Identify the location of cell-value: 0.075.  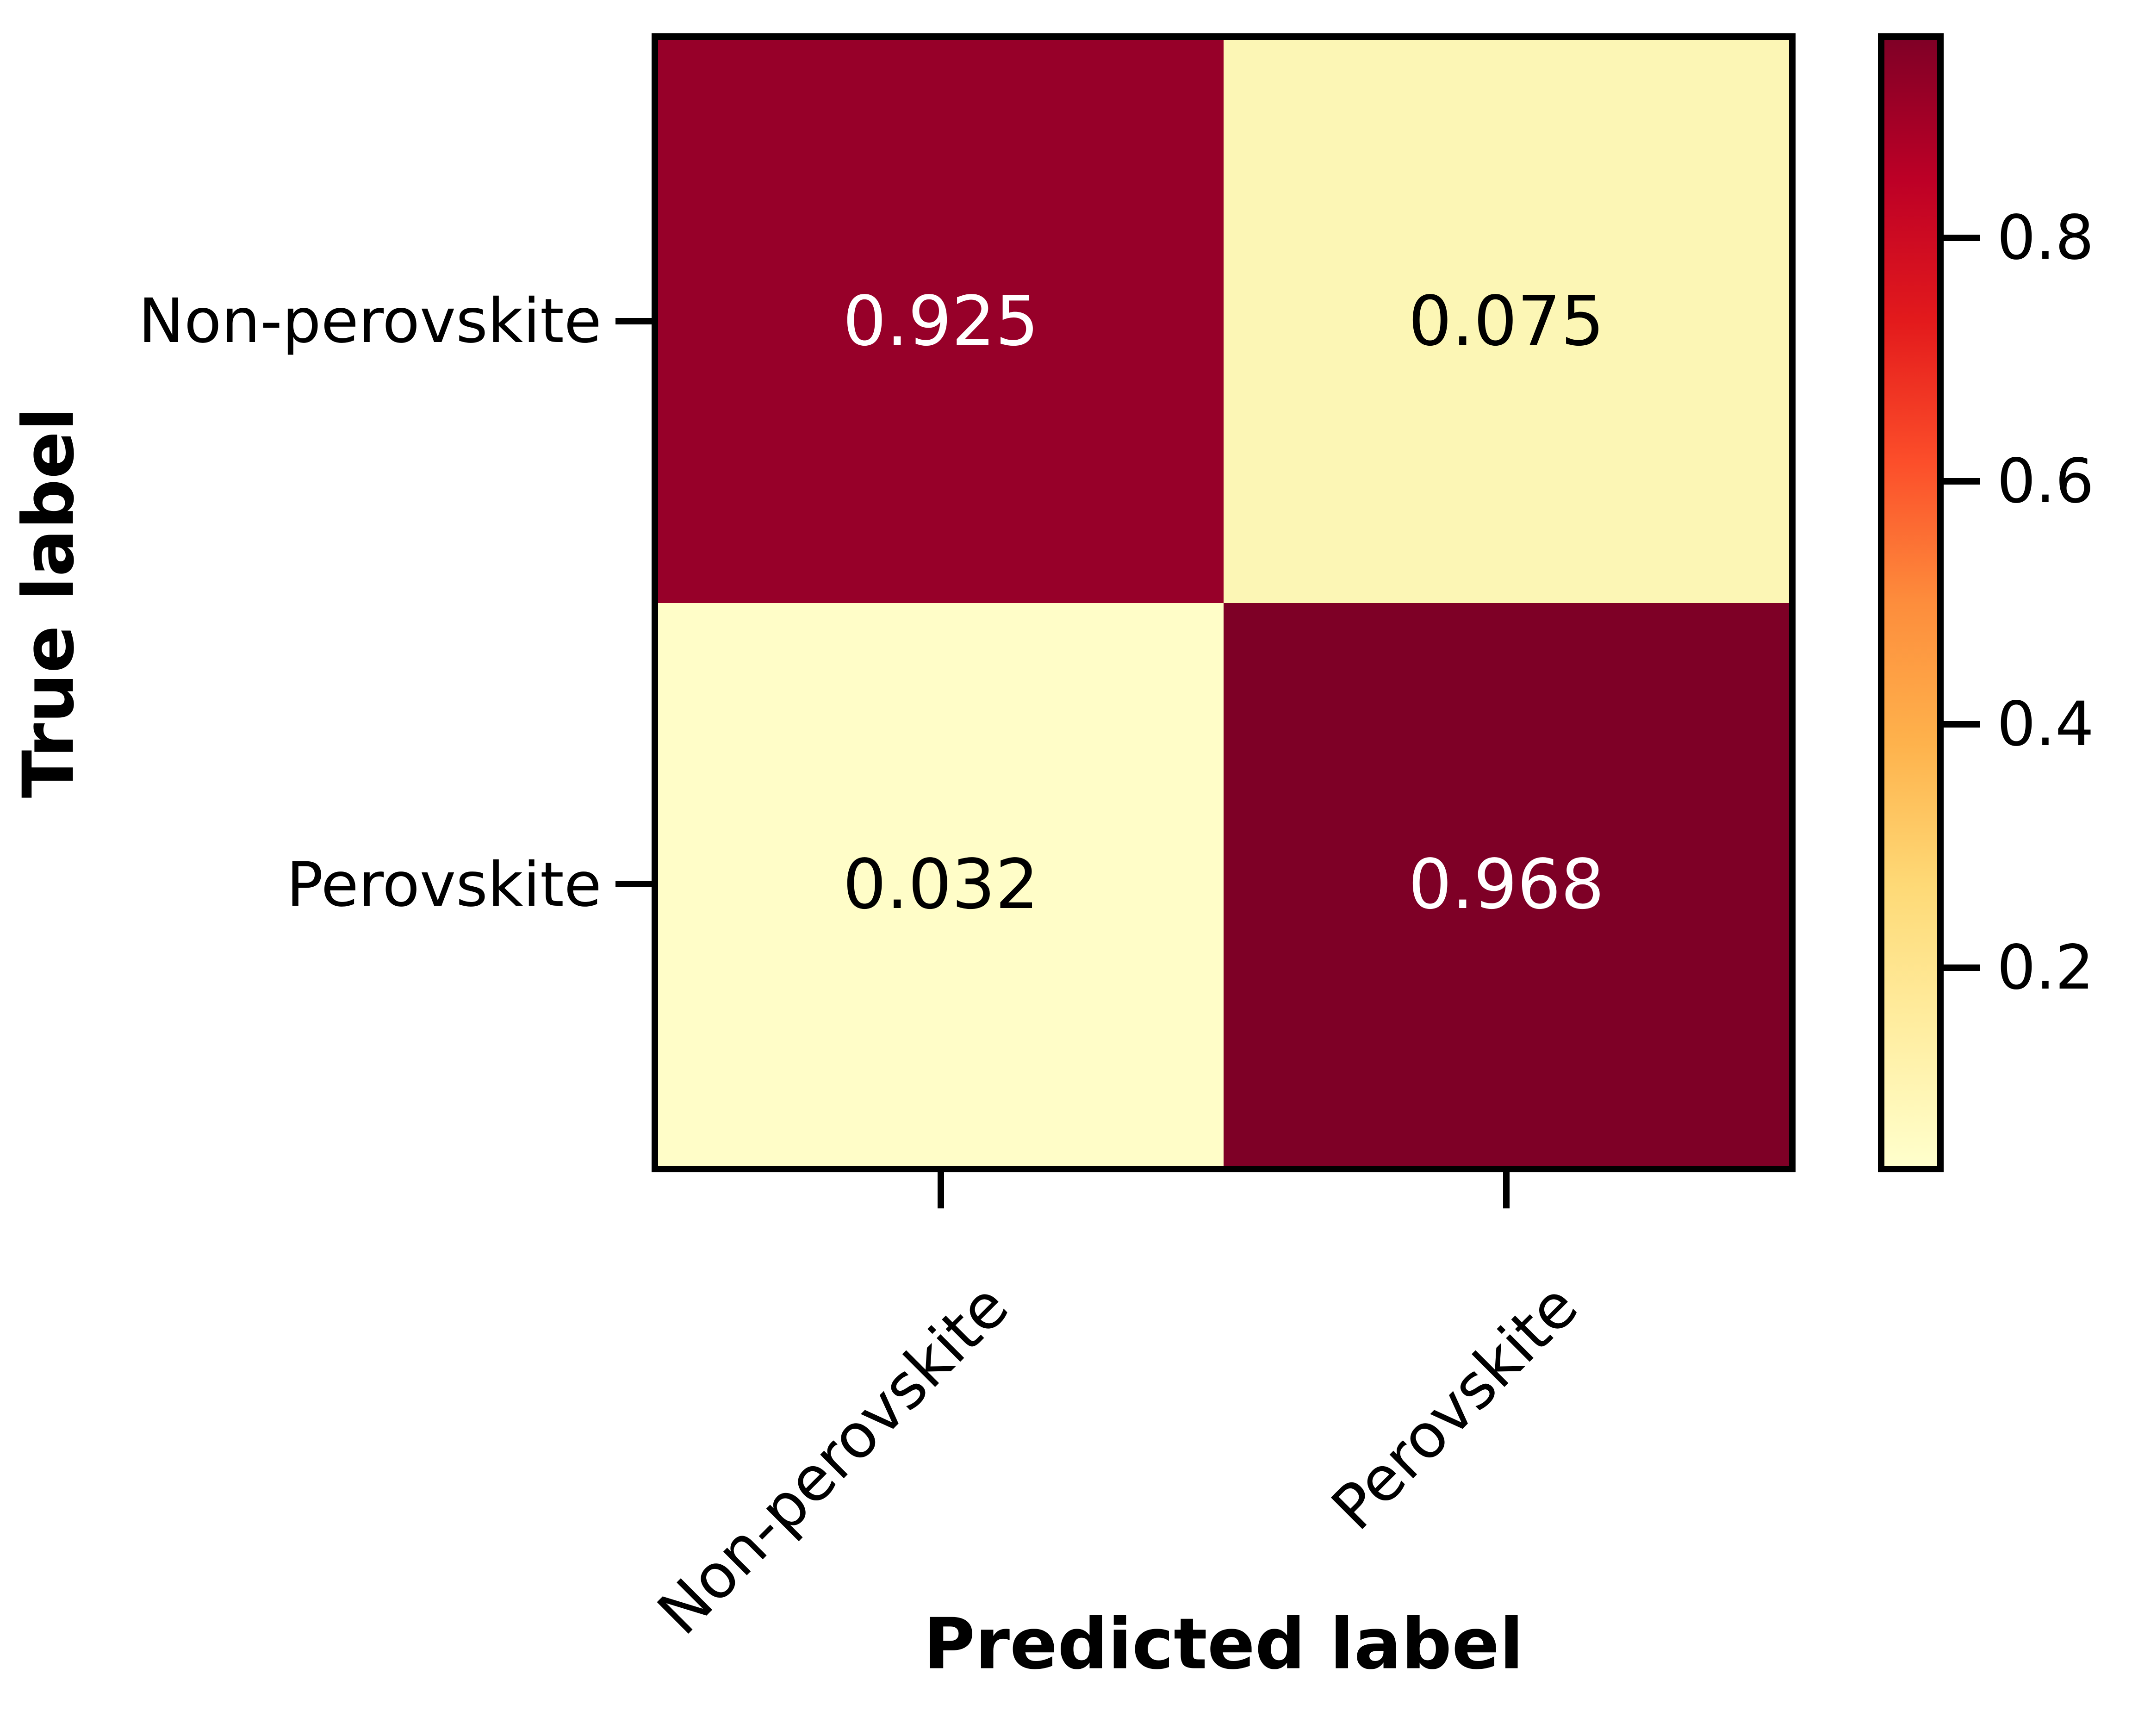
(1506, 321).